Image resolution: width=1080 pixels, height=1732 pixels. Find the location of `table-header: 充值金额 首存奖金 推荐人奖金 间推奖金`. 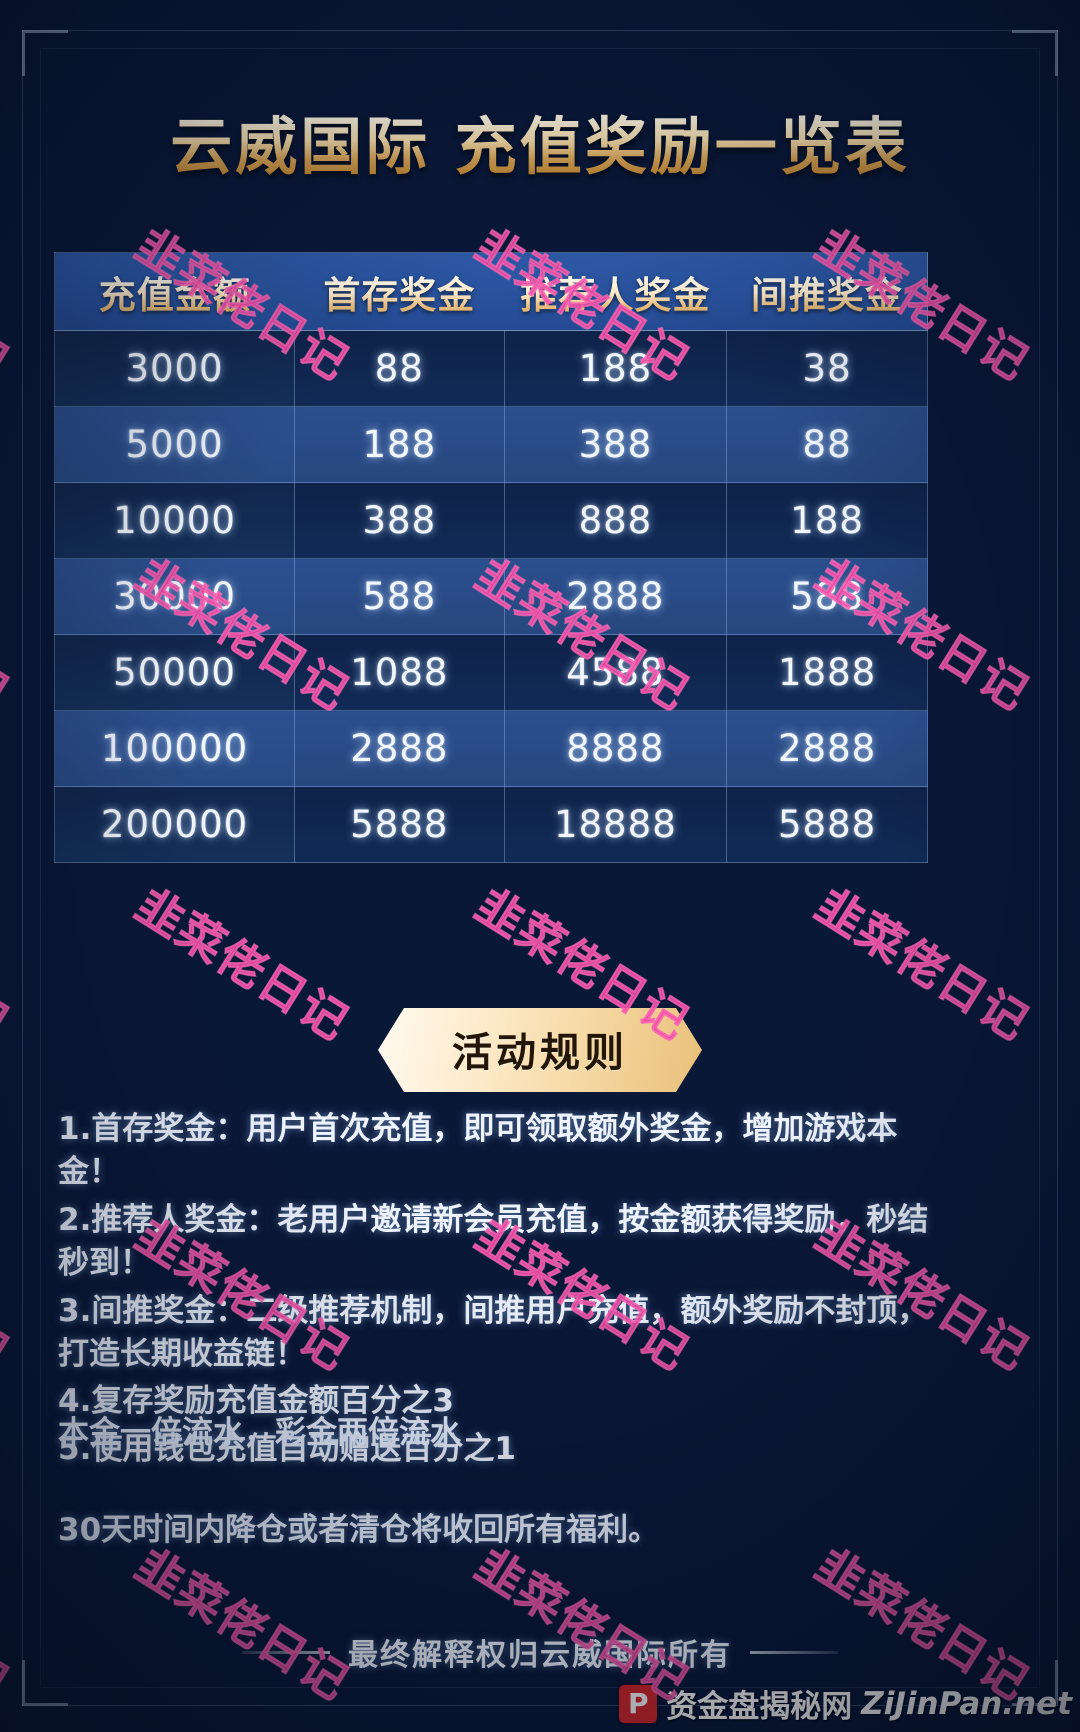

table-header: 充值金额 首存奖金 推荐人奖金 间推奖金 is located at coordinates (491, 291).